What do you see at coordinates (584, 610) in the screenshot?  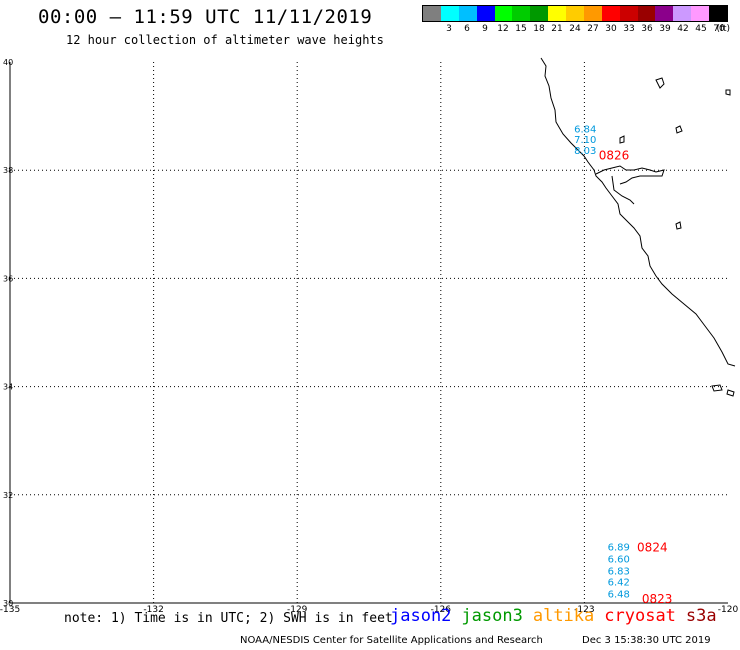 I see `lon-tick-label: -123` at bounding box center [584, 610].